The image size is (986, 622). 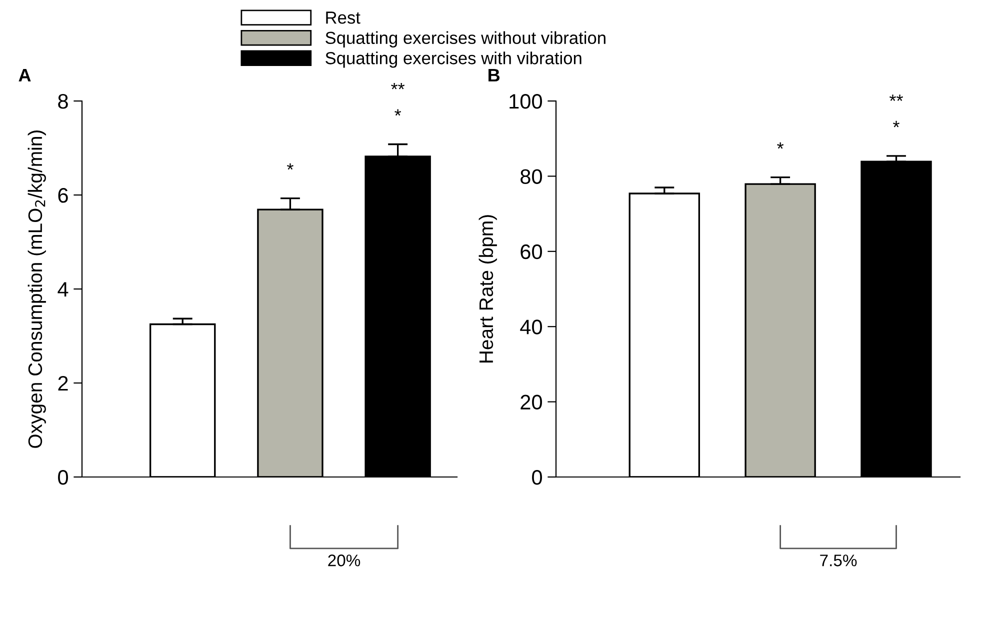 I want to click on y-tick-label: 40, so click(x=531, y=327).